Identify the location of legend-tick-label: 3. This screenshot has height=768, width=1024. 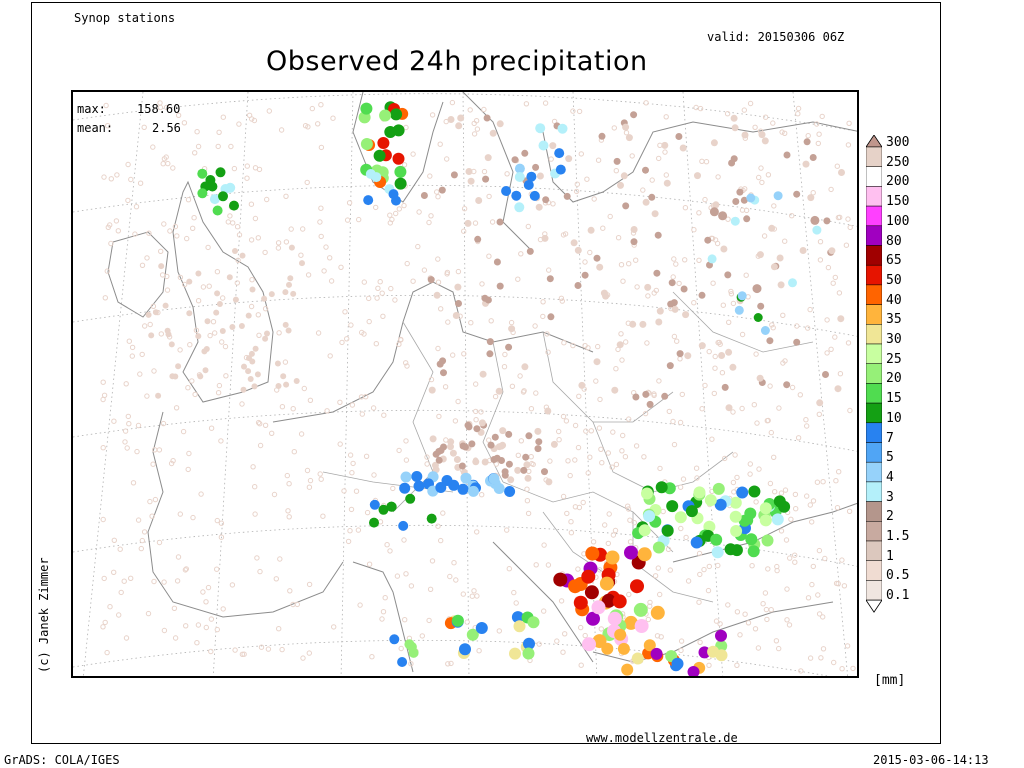
(890, 497).